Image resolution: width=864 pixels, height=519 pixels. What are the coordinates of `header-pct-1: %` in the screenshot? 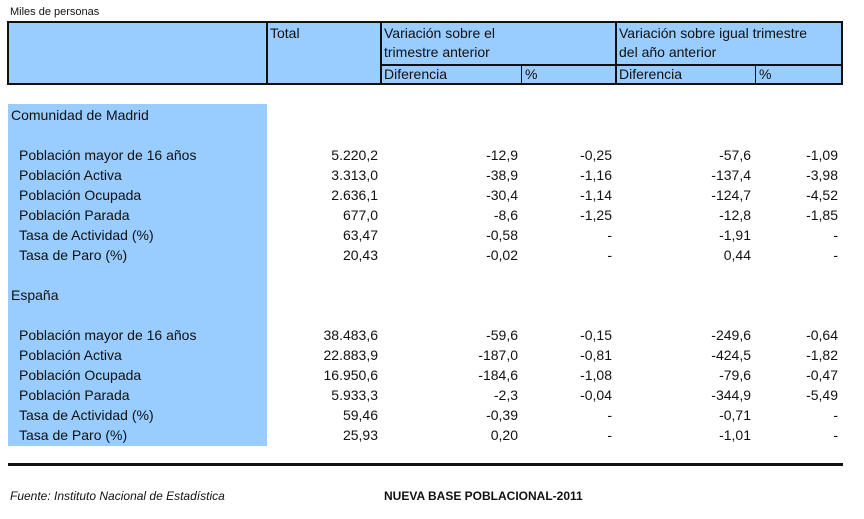 It's located at (531, 74).